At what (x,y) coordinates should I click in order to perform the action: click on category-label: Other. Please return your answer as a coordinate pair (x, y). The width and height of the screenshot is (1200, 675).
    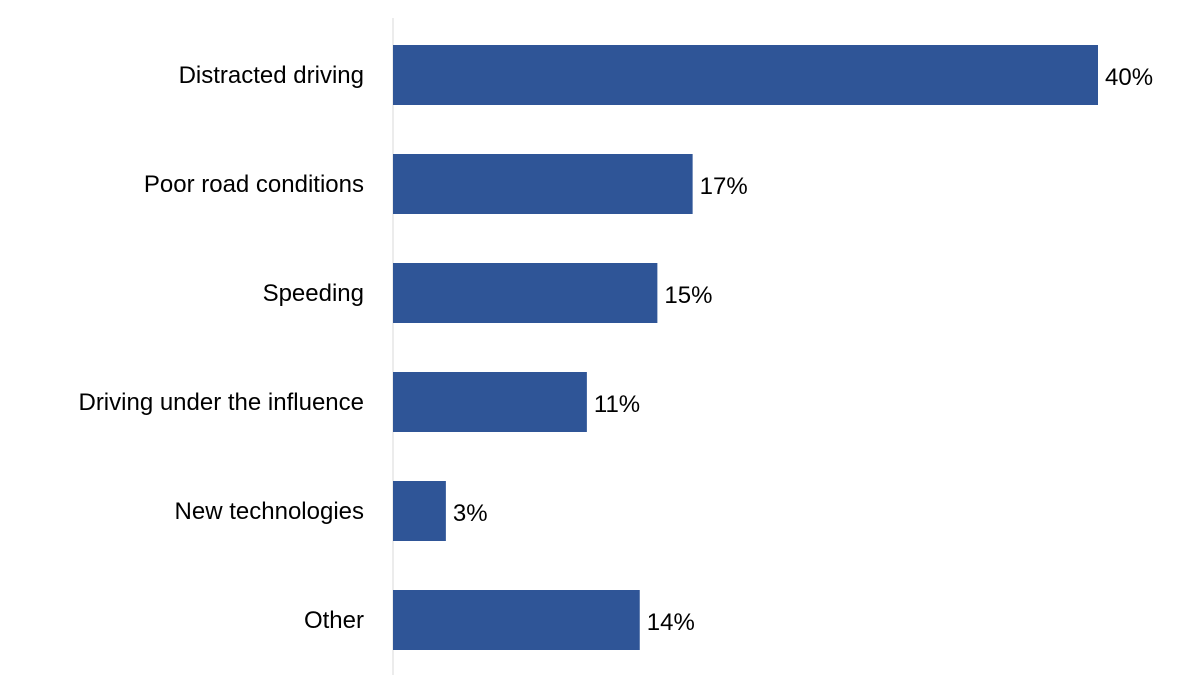
    Looking at the image, I should click on (334, 620).